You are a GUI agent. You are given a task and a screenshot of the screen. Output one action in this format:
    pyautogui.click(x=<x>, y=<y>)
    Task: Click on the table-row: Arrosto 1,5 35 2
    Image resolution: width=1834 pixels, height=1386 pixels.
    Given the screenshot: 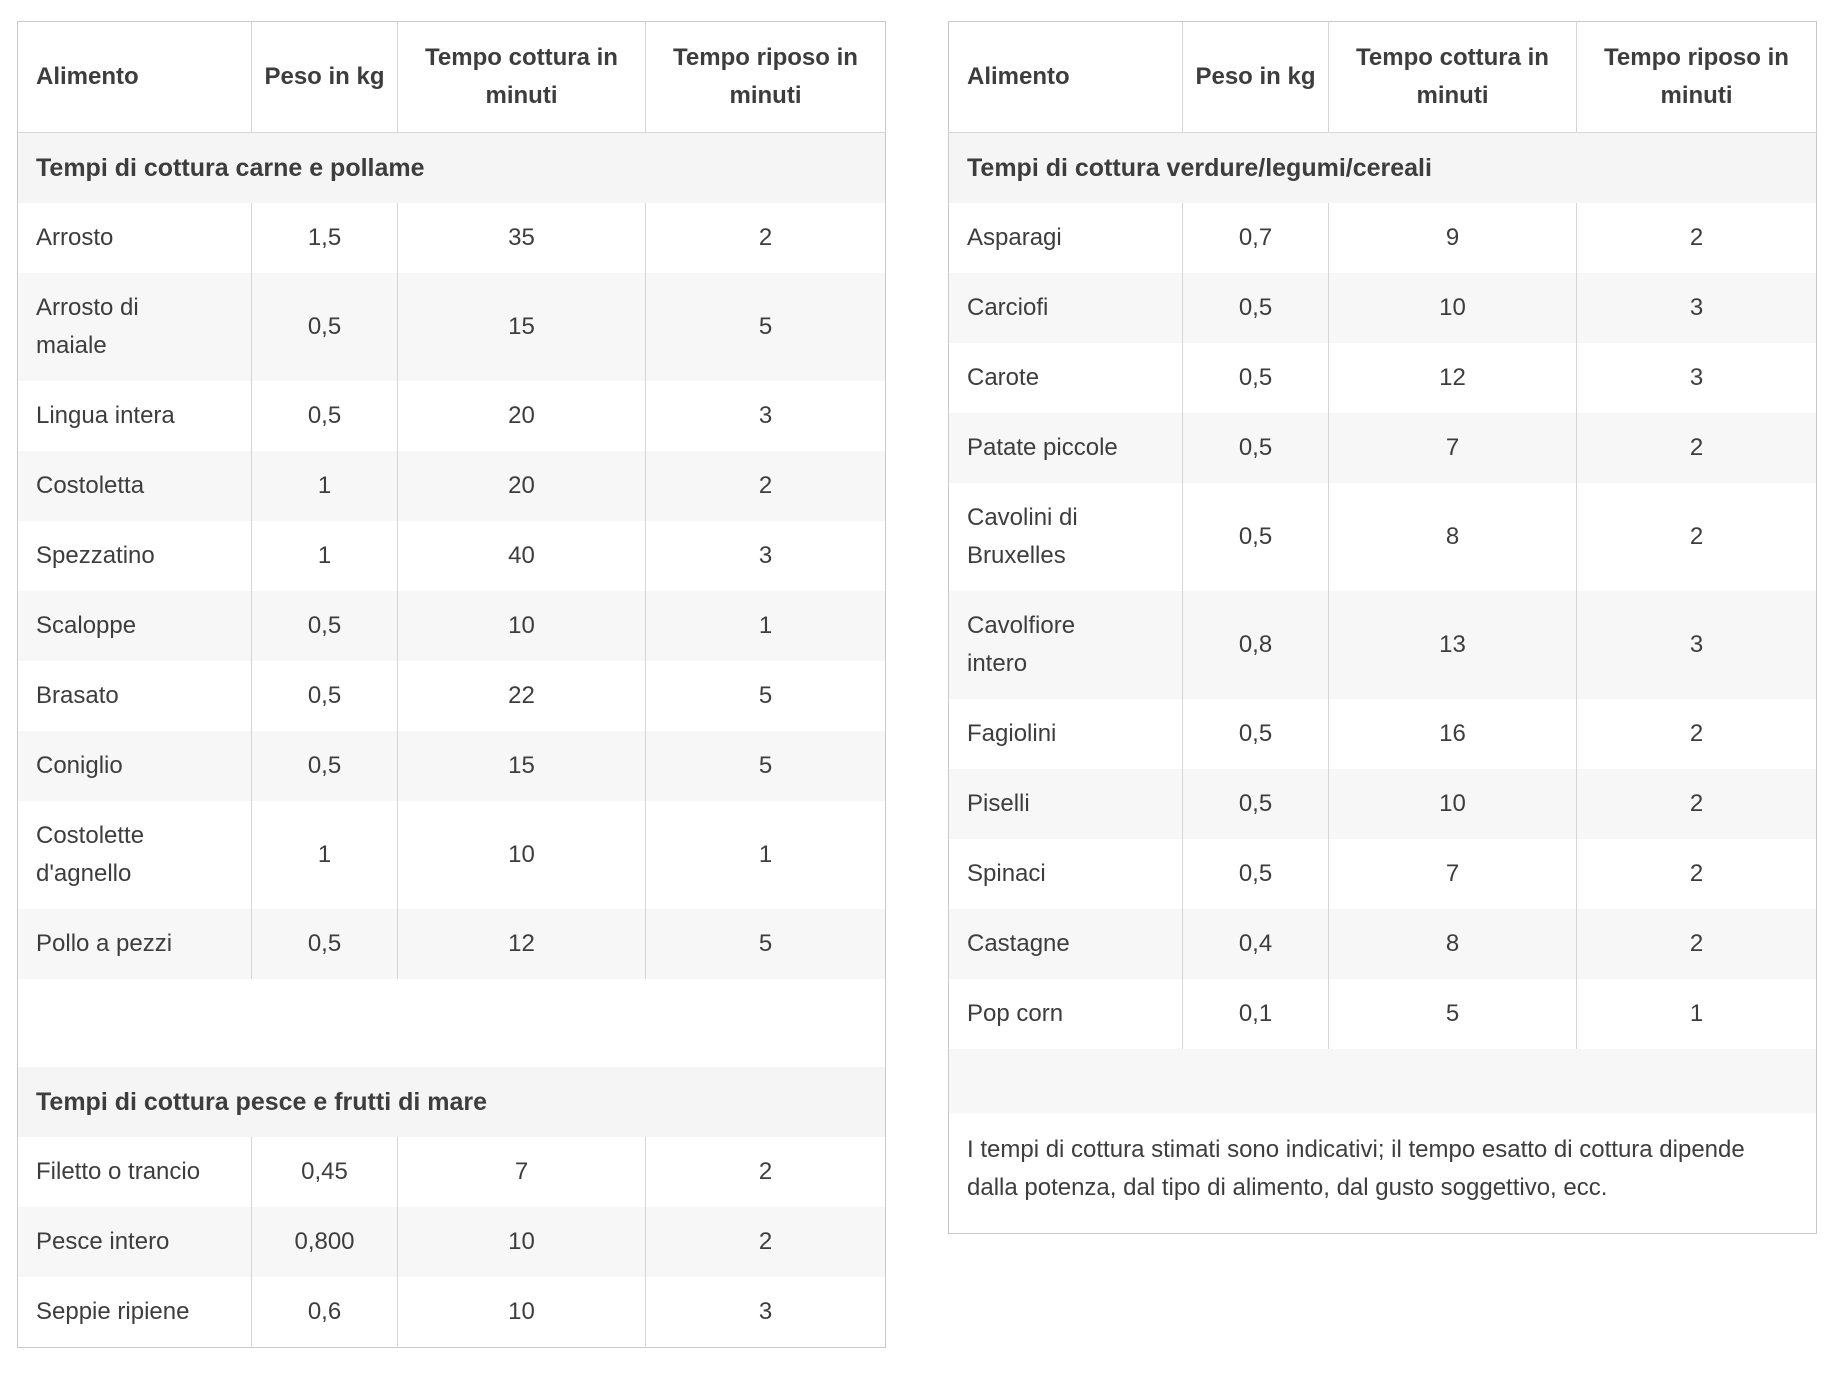 What is the action you would take?
    pyautogui.click(x=451, y=238)
    